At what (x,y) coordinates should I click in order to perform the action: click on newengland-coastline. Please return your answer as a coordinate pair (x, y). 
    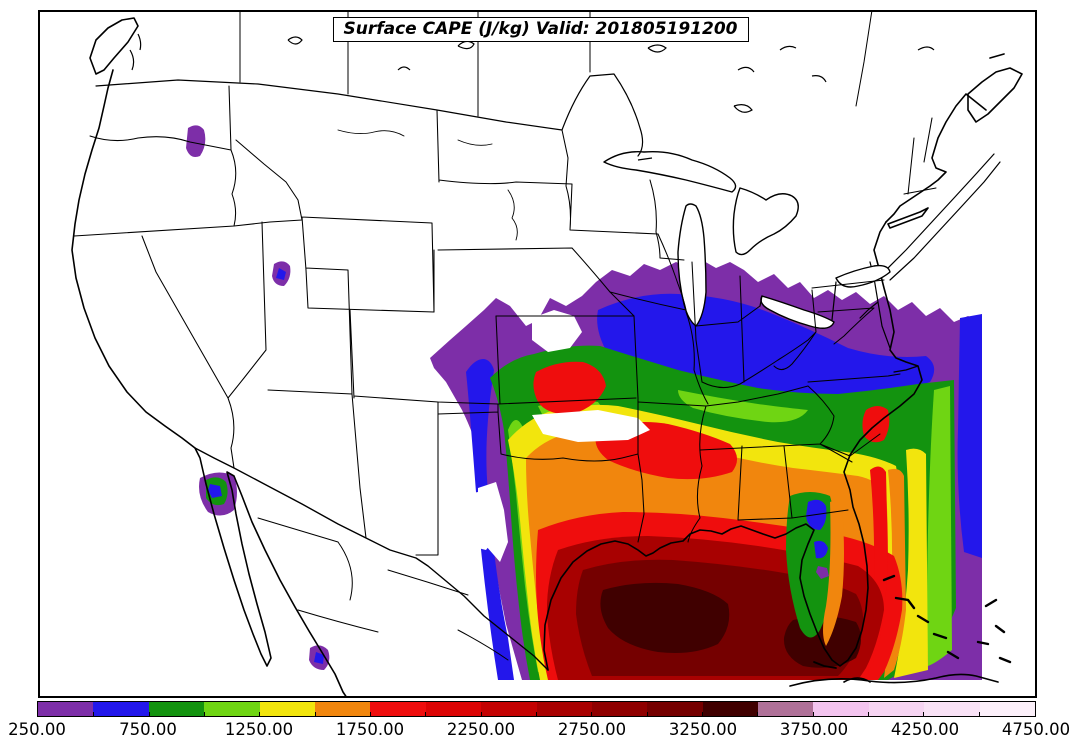
    Looking at the image, I should click on (936, 158).